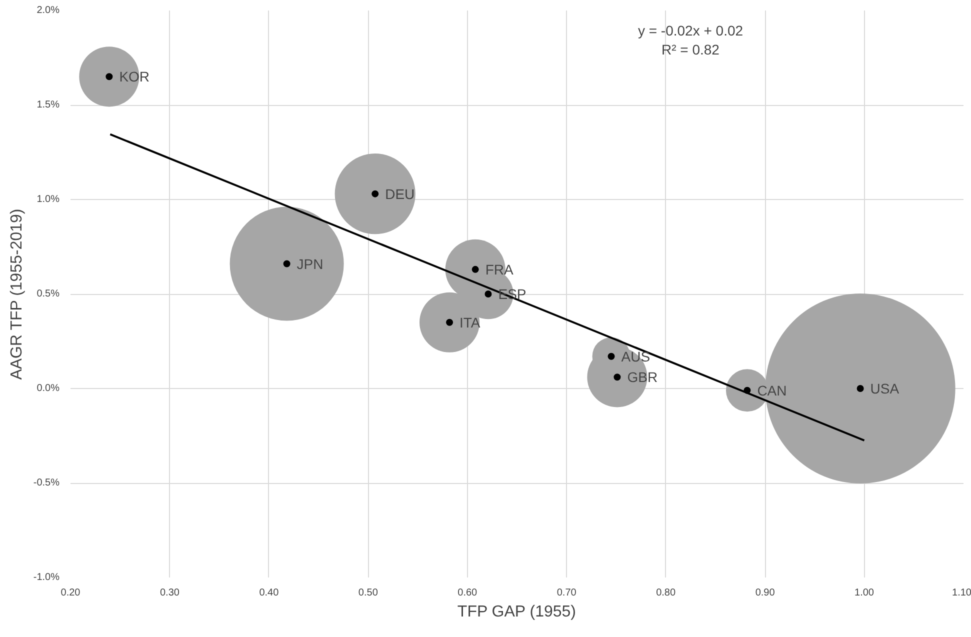 This screenshot has height=637, width=971. Describe the element at coordinates (48, 199) in the screenshot. I see `y-tick-label: 1.0%` at that location.